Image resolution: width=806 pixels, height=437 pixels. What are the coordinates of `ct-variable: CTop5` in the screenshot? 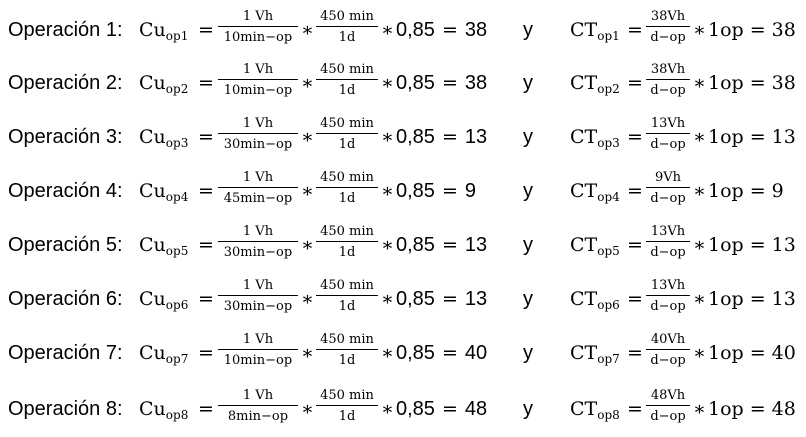 It's located at (595, 245).